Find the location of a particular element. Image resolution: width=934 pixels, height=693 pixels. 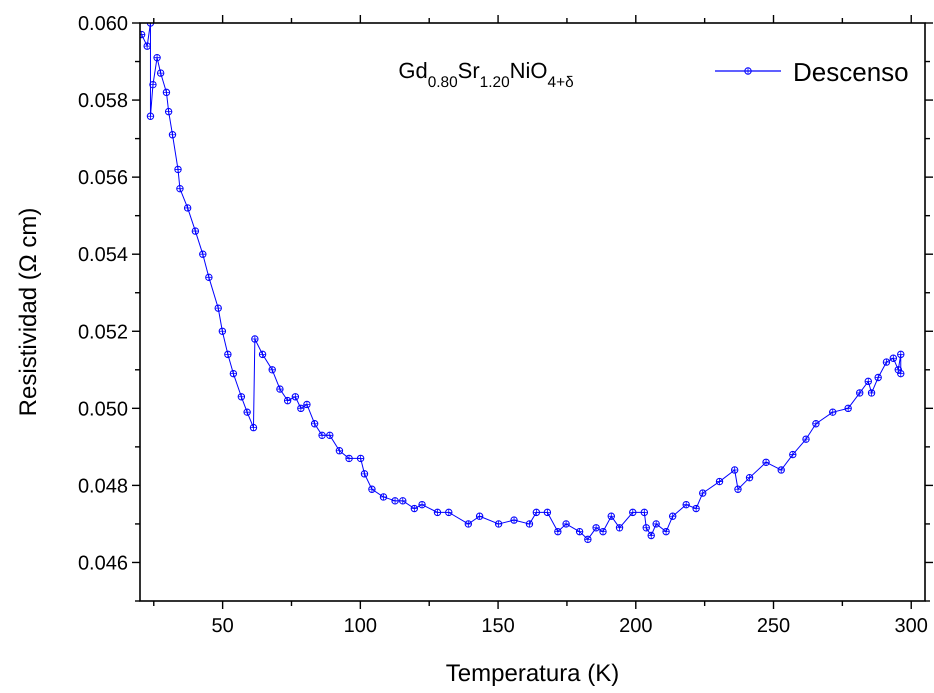

y-tick-label: 0.054 is located at coordinates (103, 255).